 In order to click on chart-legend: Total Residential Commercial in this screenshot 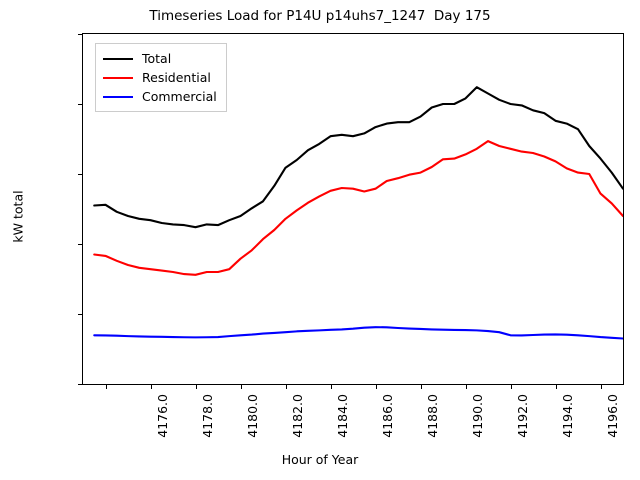, I will do `click(161, 77)`.